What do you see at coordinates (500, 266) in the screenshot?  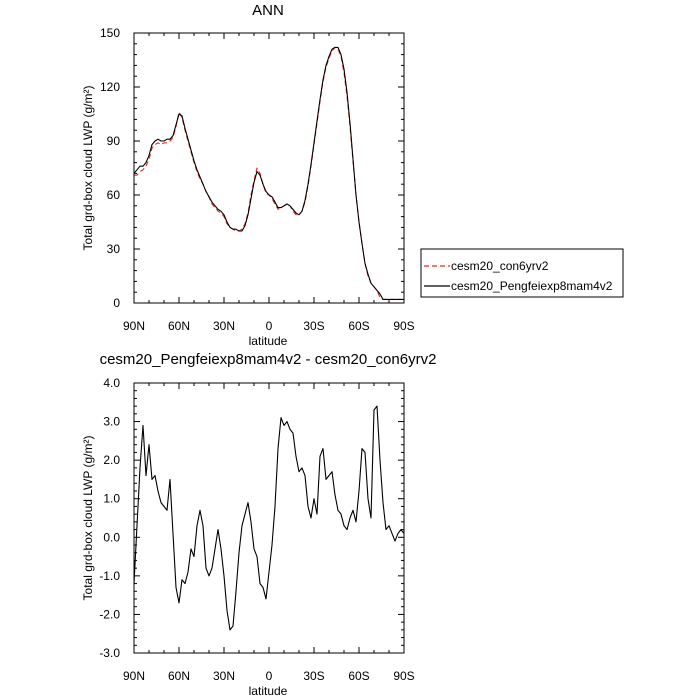 I see `legend-label-con6yrv2: cesm20_con6yrv2` at bounding box center [500, 266].